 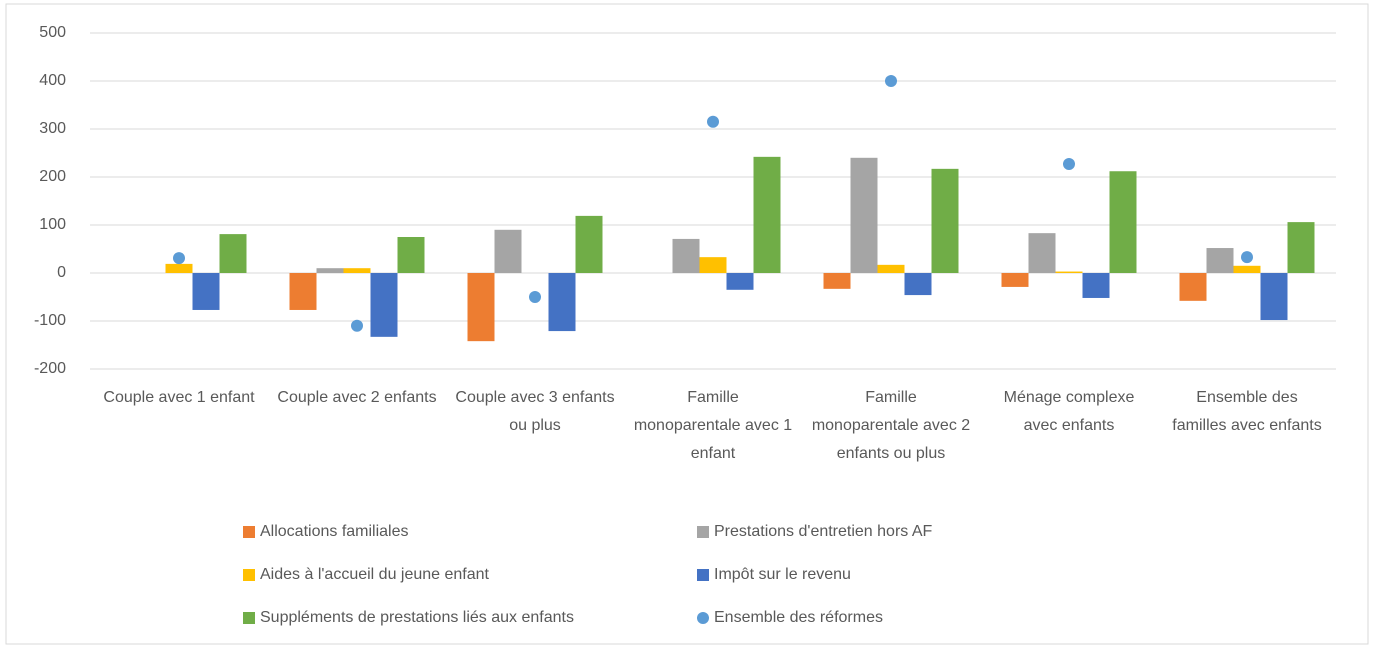 I want to click on legend-label: Impôt sur le revenu, so click(x=782, y=574).